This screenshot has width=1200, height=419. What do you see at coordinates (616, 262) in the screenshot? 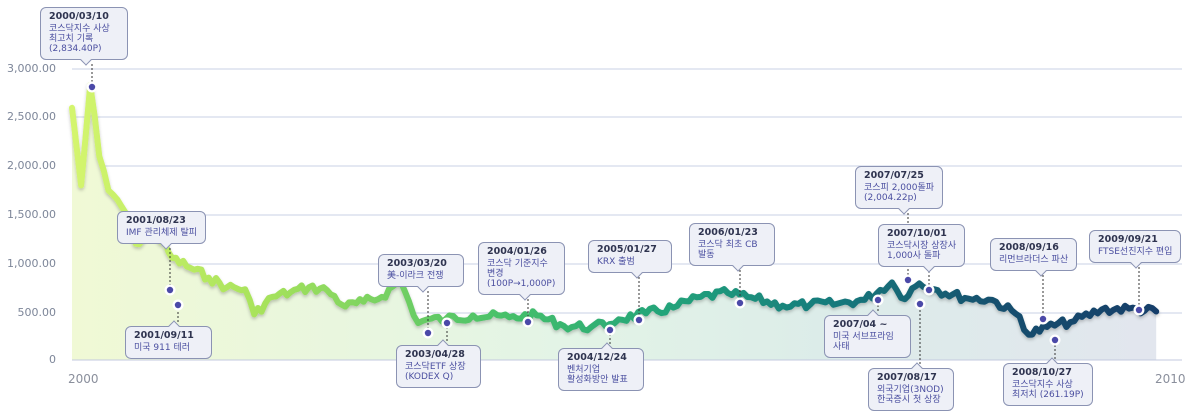
I see `event-description: KRX 출범` at bounding box center [616, 262].